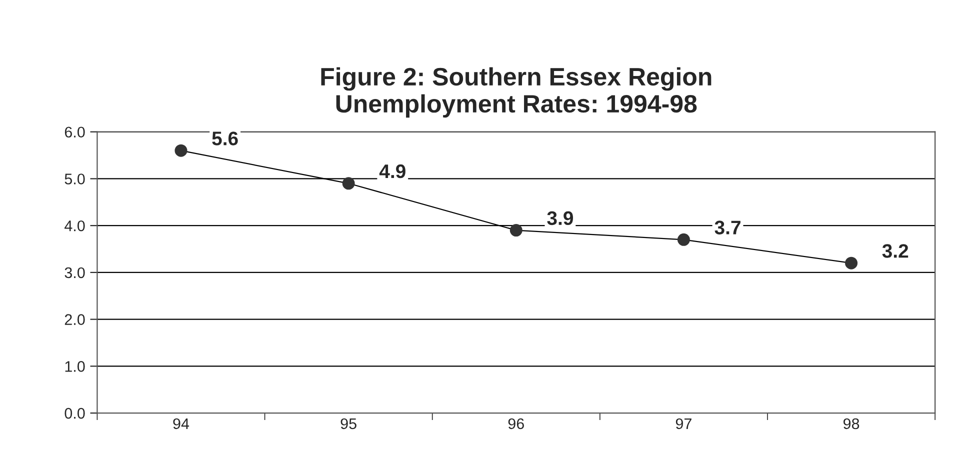 This screenshot has width=972, height=461. Describe the element at coordinates (74, 132) in the screenshot. I see `y-tick-label: 6.0` at that location.